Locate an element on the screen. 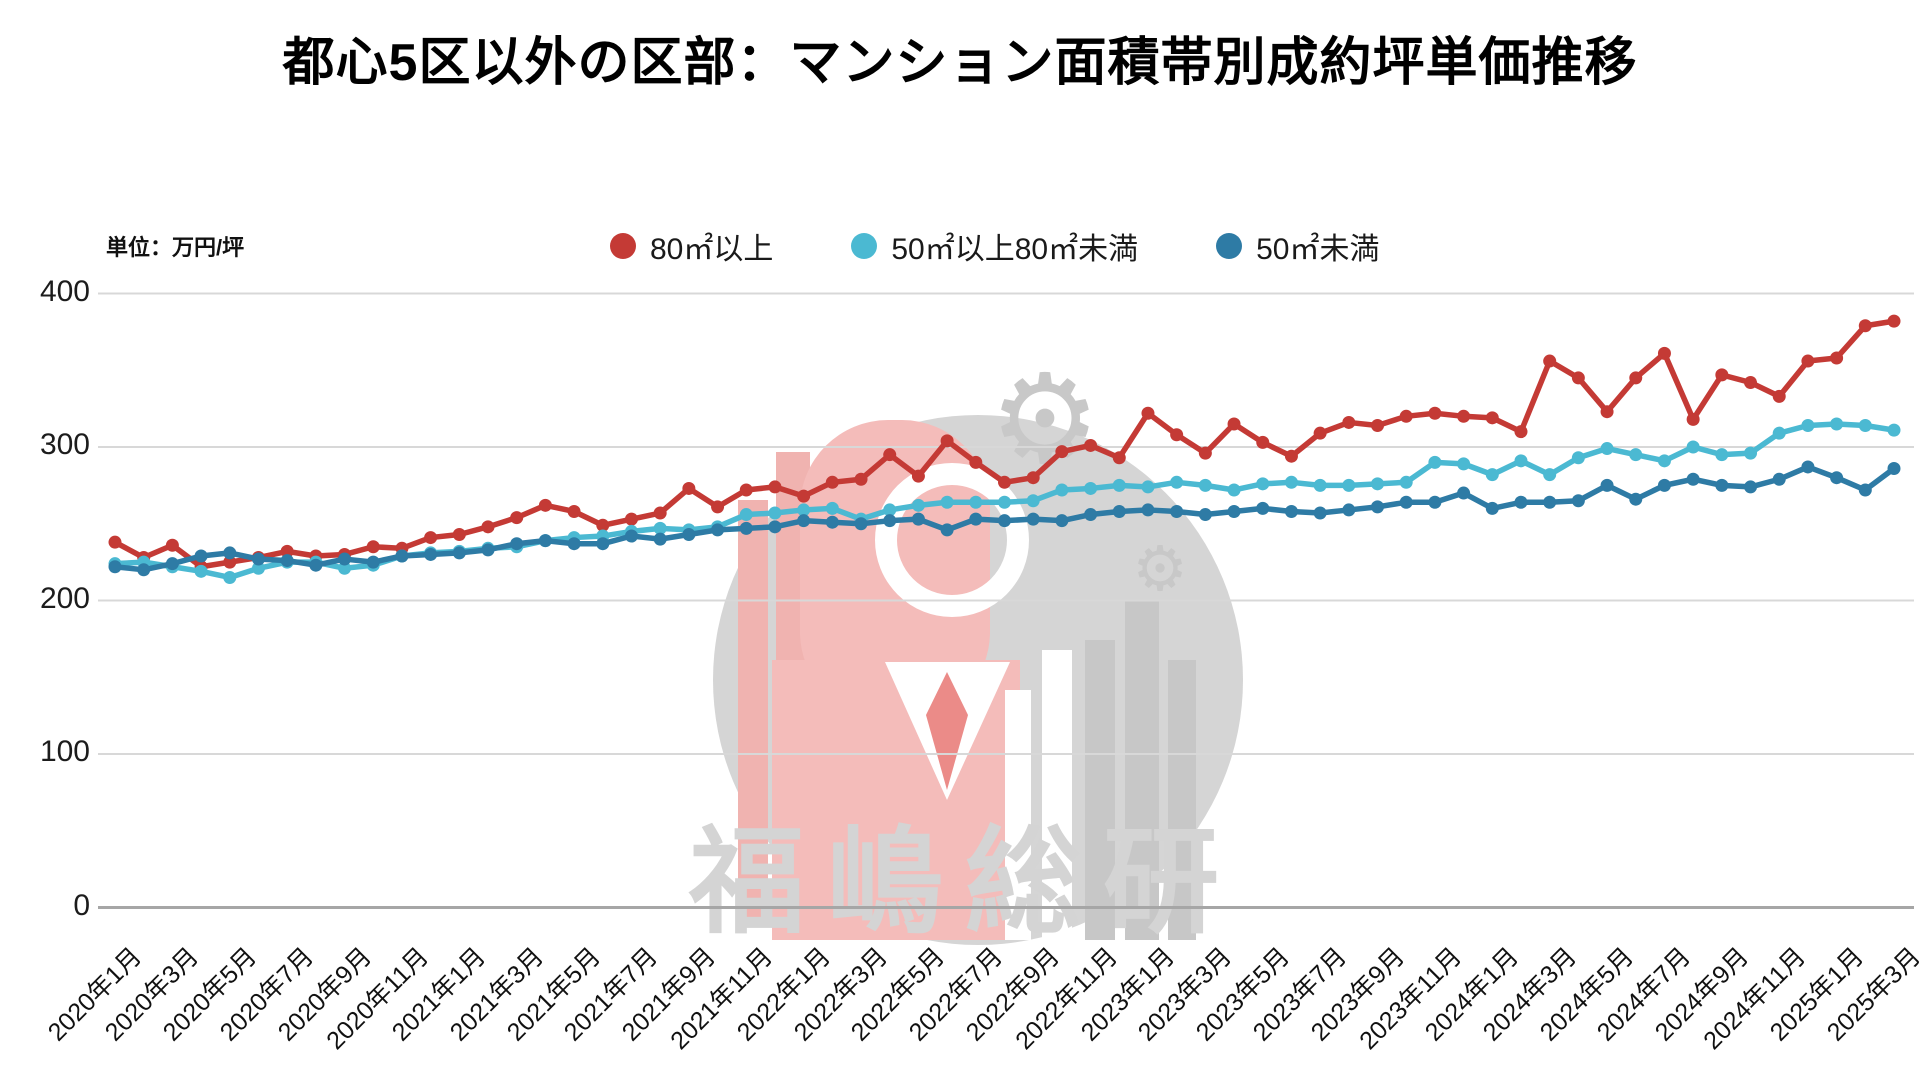 Image resolution: width=1920 pixels, height=1080 pixels. legend-item-80sqm-over: 80㎡以上 is located at coordinates (691, 246).